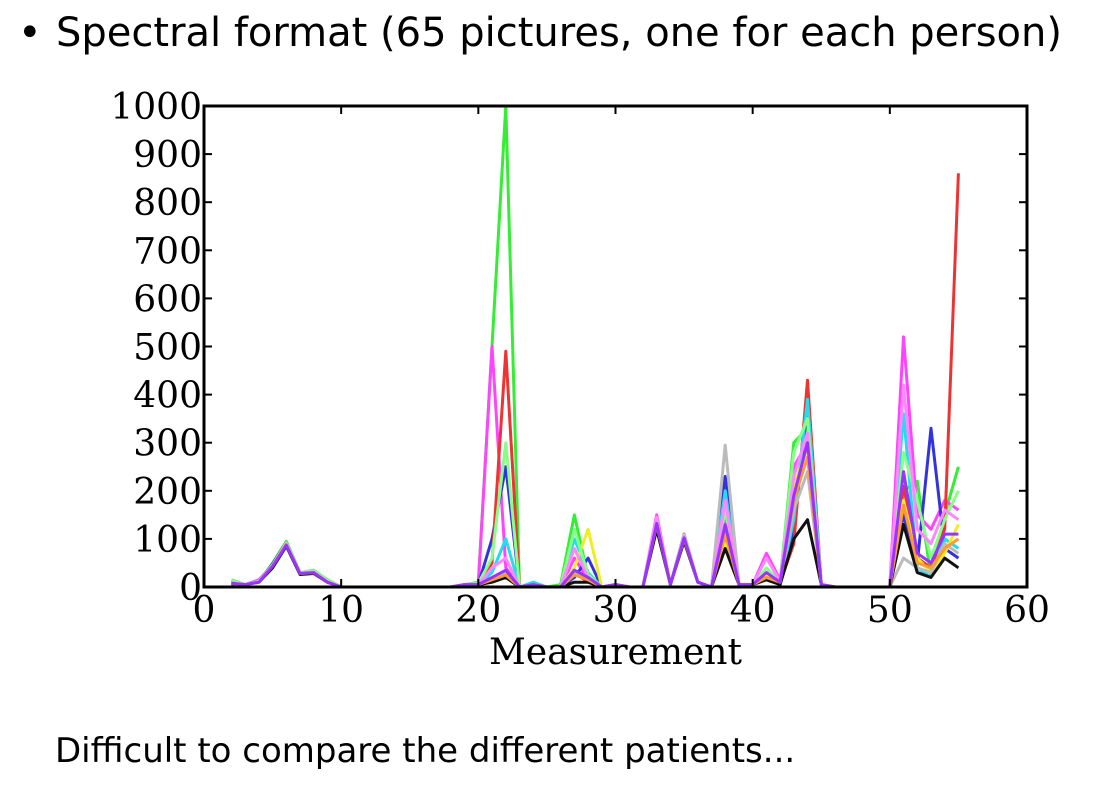 This screenshot has width=1101, height=789. What do you see at coordinates (167, 540) in the screenshot?
I see `y-tick-label-100: 100` at bounding box center [167, 540].